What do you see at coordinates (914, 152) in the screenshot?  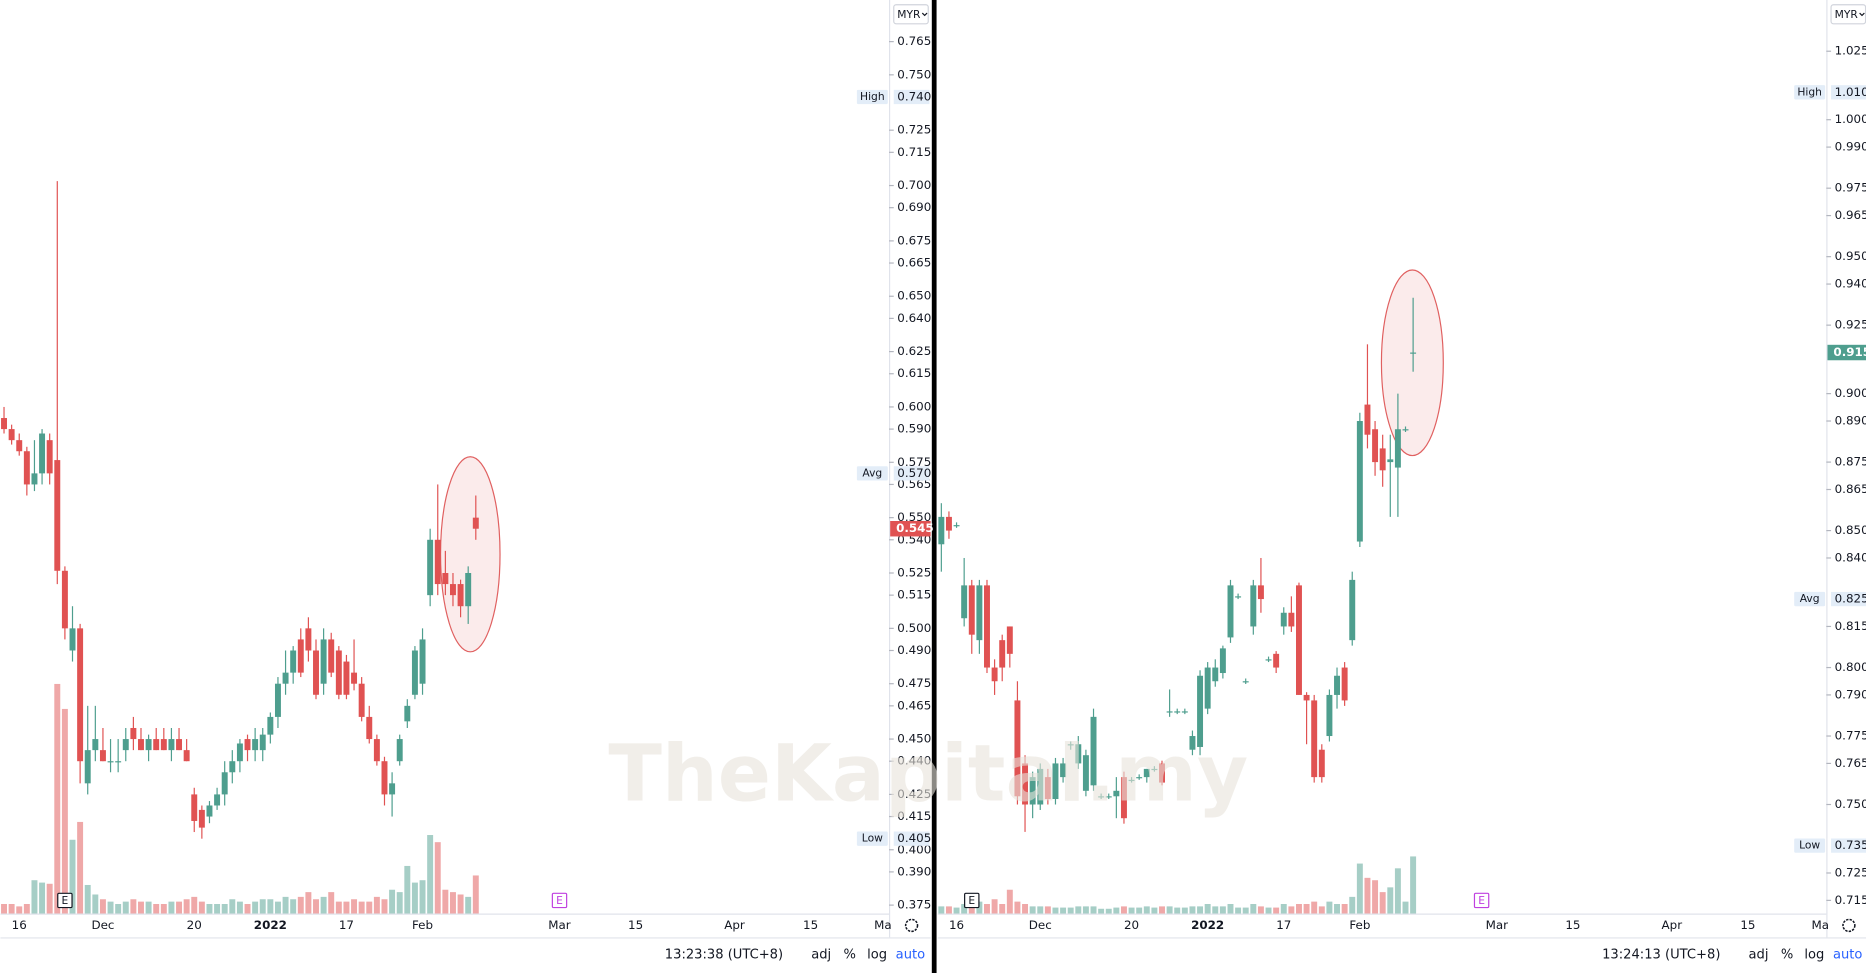 I see `y-tick-label: 0.715` at bounding box center [914, 152].